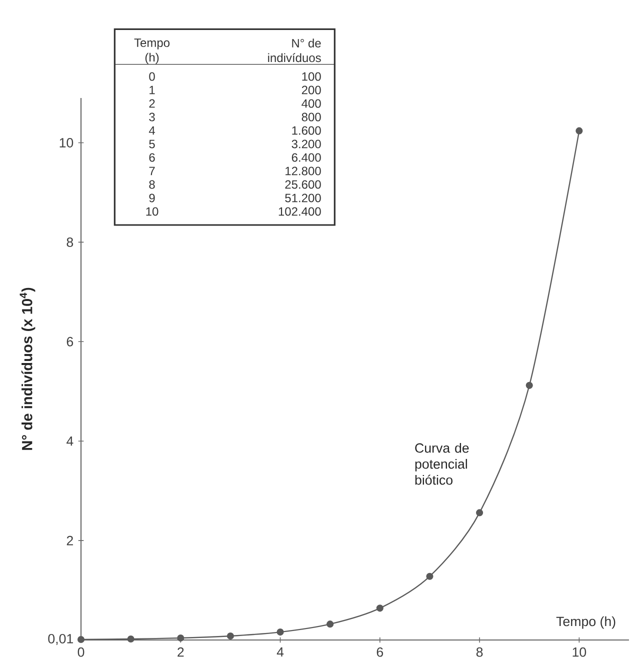  What do you see at coordinates (303, 171) in the screenshot?
I see `annotation: 12.800` at bounding box center [303, 171].